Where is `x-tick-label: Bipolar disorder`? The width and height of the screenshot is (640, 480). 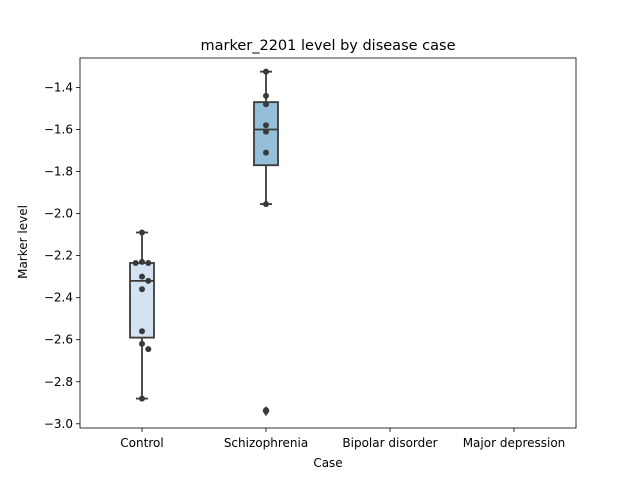 x-tick-label: Bipolar disorder is located at coordinates (389, 443).